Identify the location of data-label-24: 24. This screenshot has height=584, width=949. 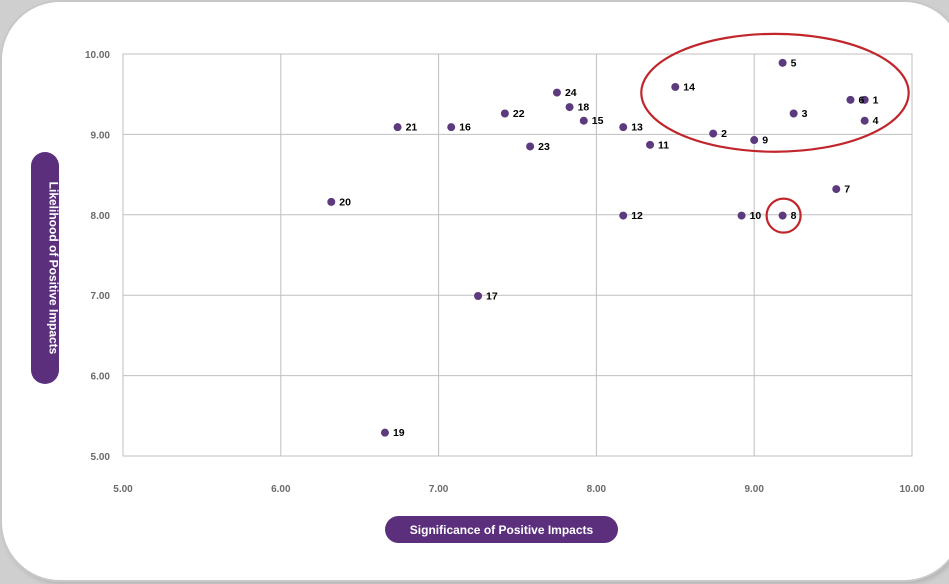
(571, 93).